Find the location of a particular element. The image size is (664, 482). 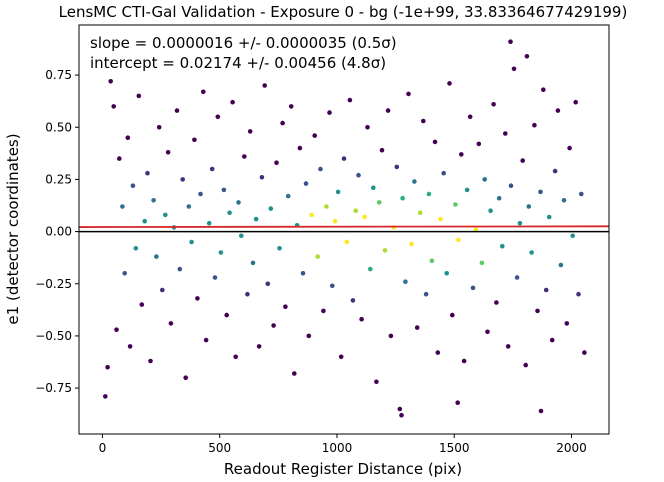

x-tick-label: 2000 is located at coordinates (571, 448).